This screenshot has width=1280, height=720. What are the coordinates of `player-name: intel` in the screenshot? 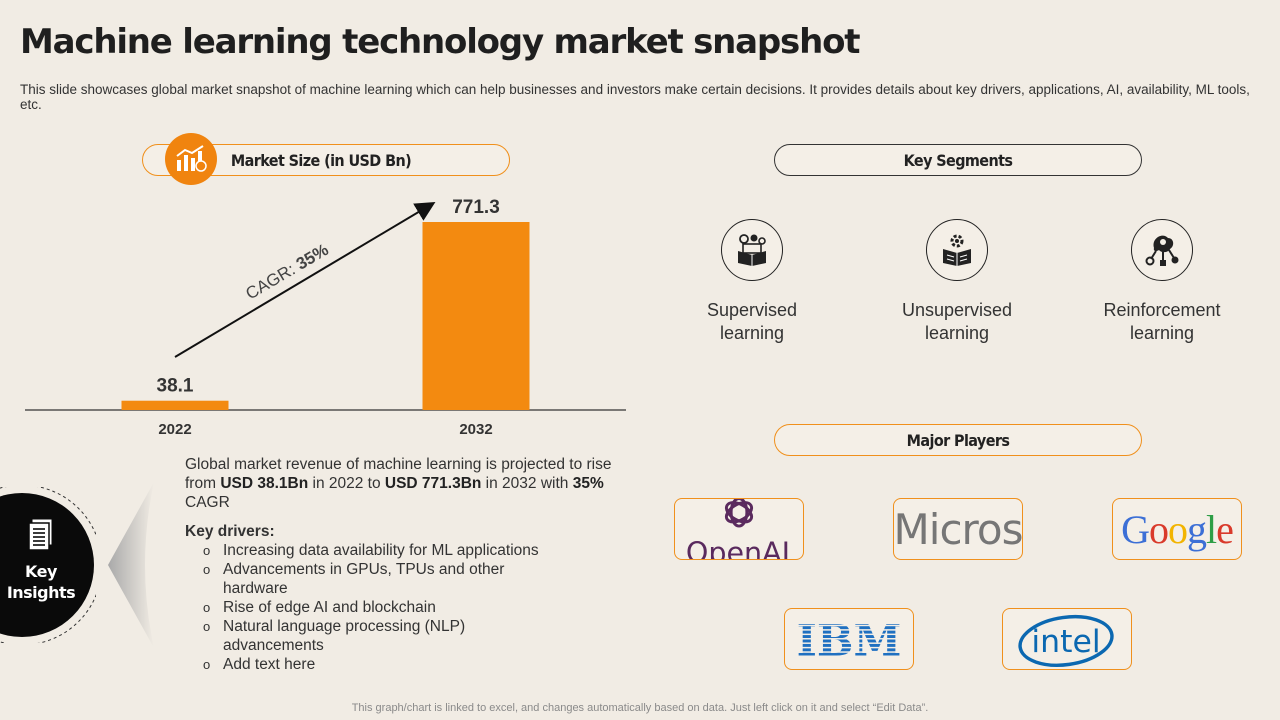 It's located at (1065, 642).